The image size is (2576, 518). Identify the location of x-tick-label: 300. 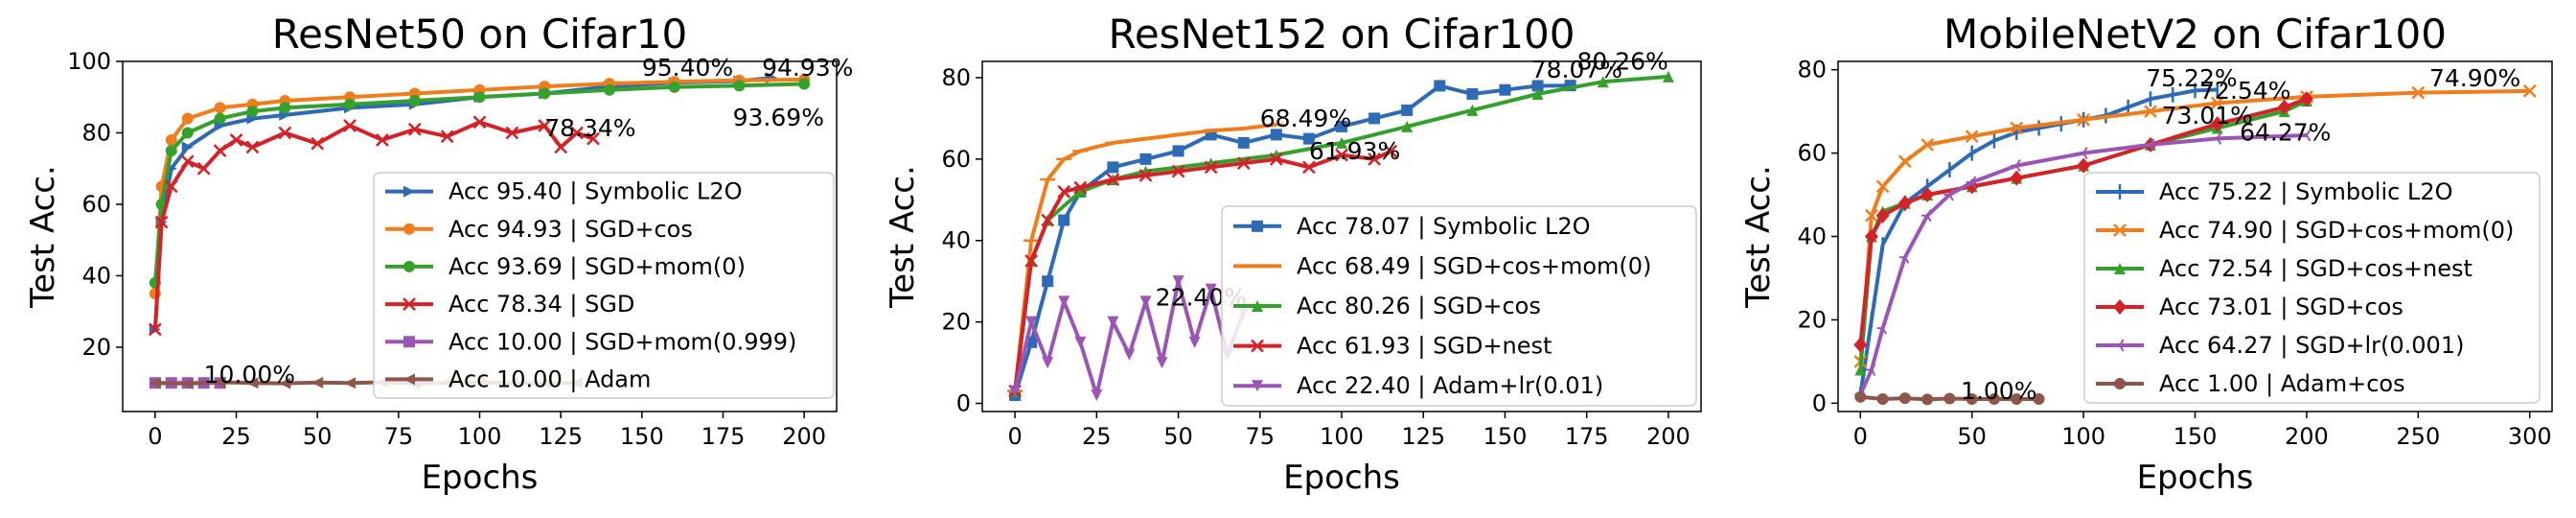
(2530, 436).